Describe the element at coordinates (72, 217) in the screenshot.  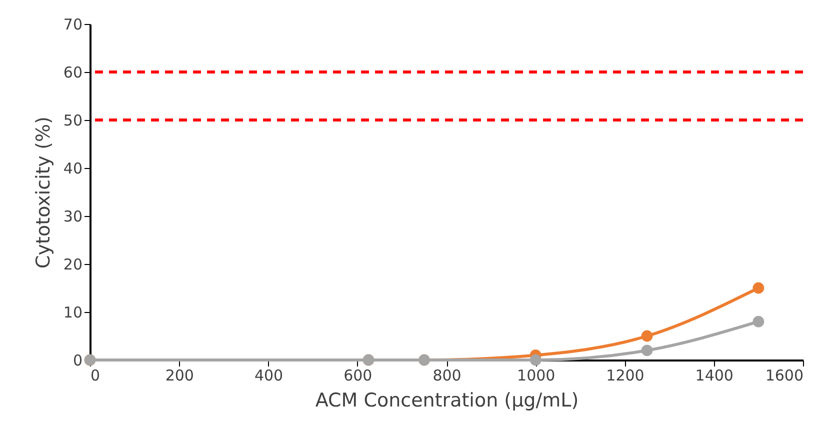
I see `y-tick-label: 30` at that location.